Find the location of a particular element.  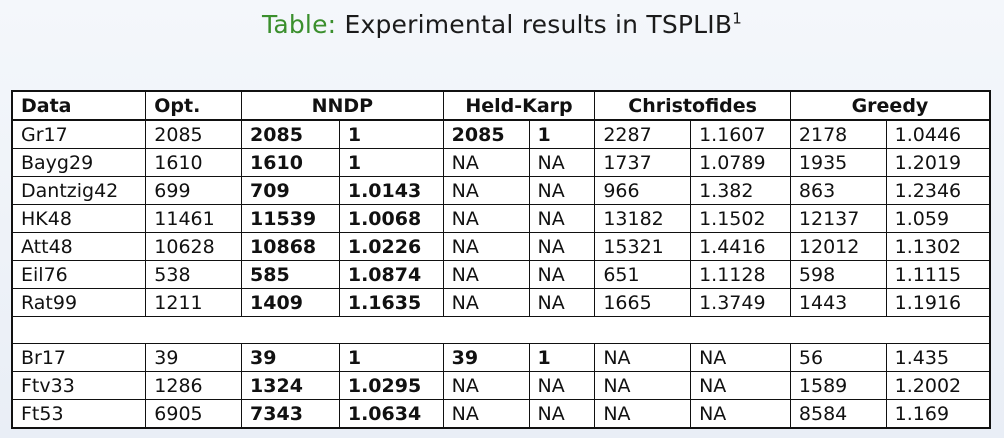

header-nndp: NNDP is located at coordinates (342, 105).